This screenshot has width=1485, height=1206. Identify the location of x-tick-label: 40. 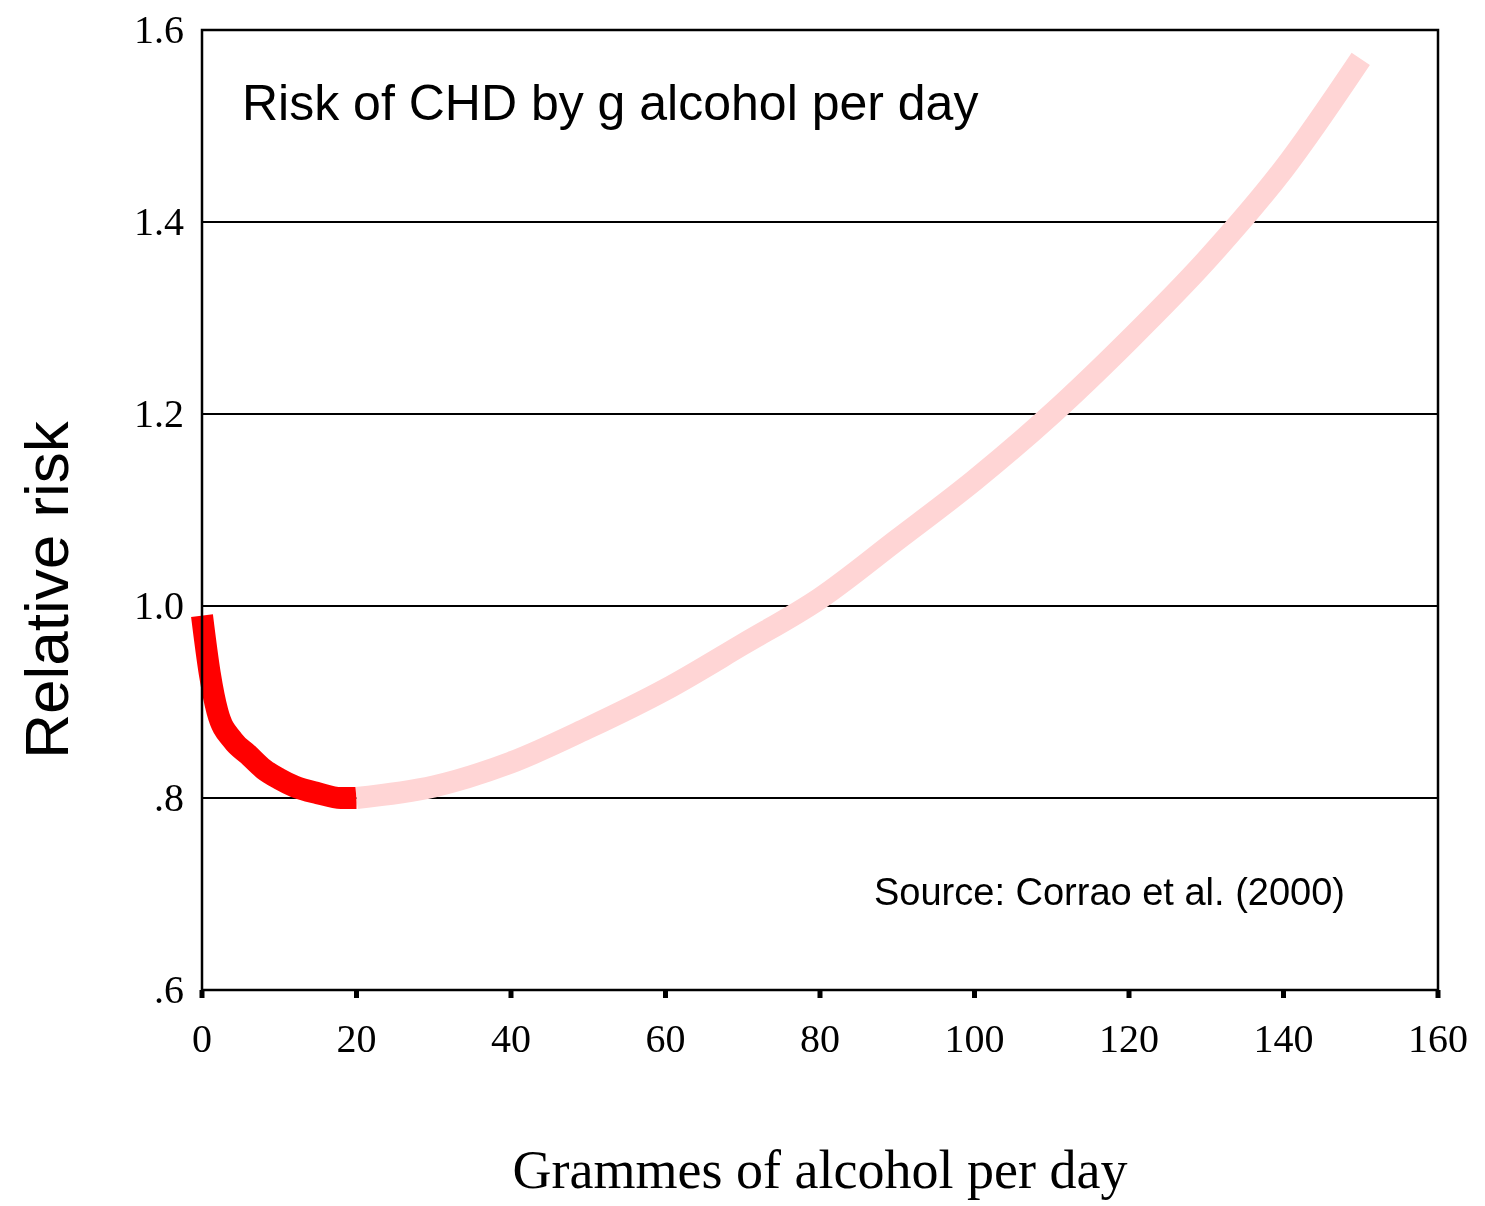
(511, 1038).